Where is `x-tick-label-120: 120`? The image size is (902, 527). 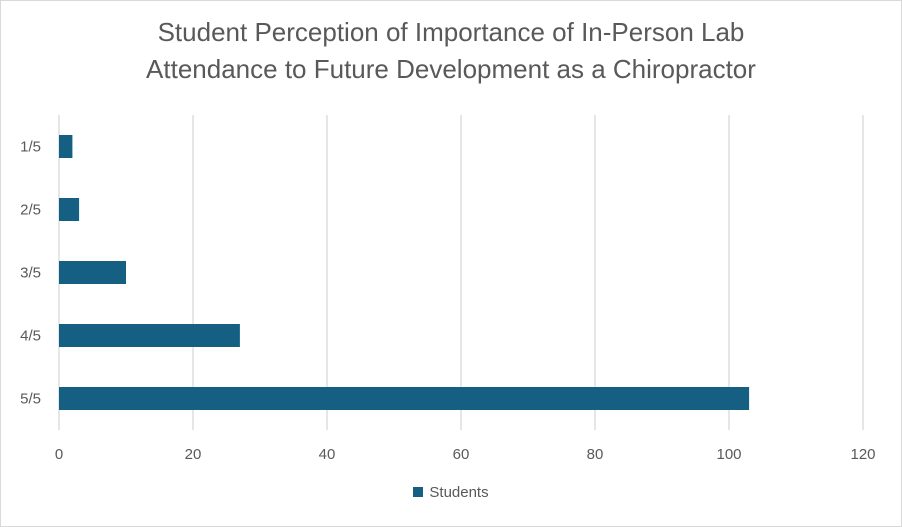 x-tick-label-120: 120 is located at coordinates (862, 454).